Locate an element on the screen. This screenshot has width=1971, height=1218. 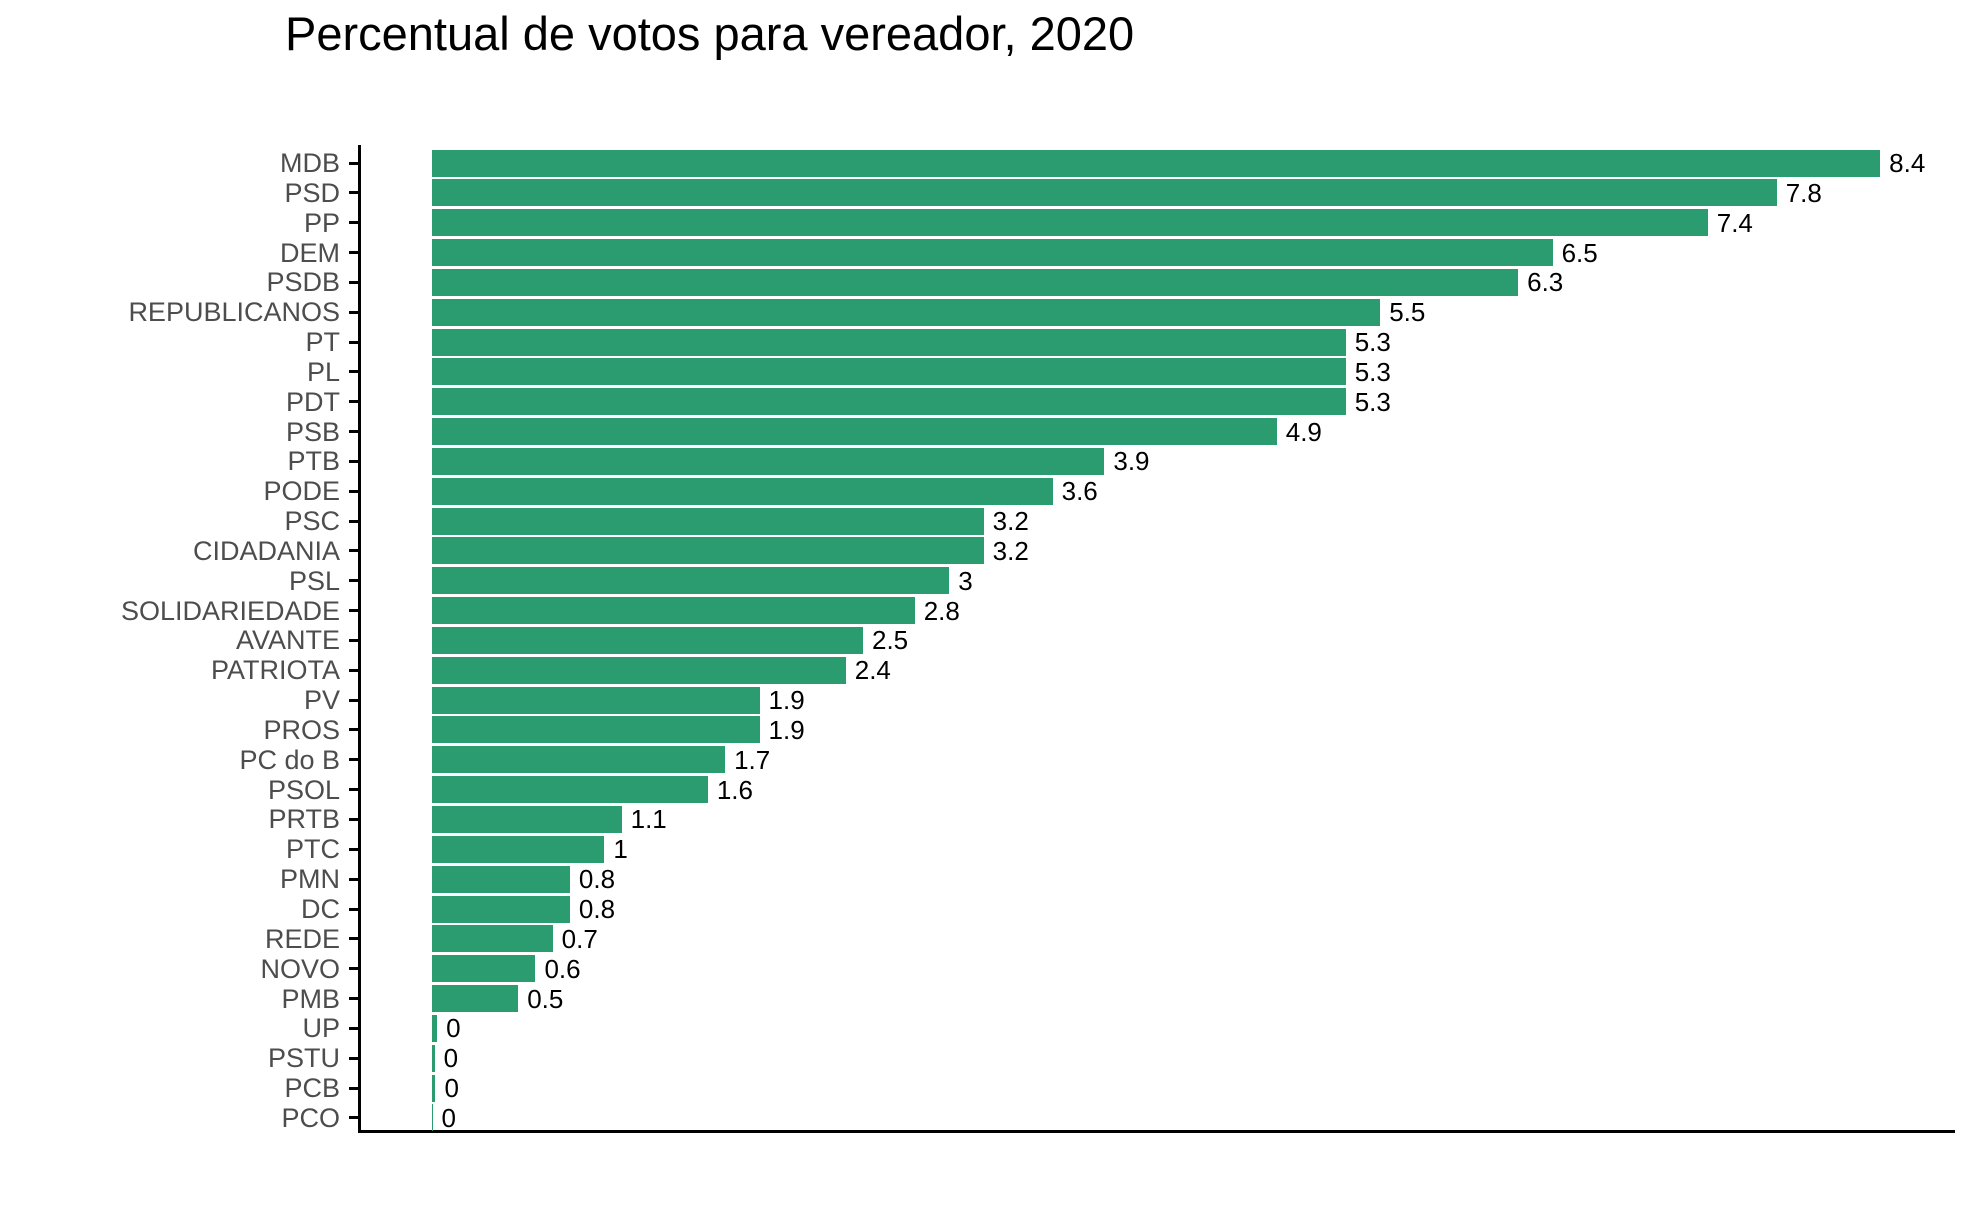
y-axis-label: DEM is located at coordinates (310, 252).